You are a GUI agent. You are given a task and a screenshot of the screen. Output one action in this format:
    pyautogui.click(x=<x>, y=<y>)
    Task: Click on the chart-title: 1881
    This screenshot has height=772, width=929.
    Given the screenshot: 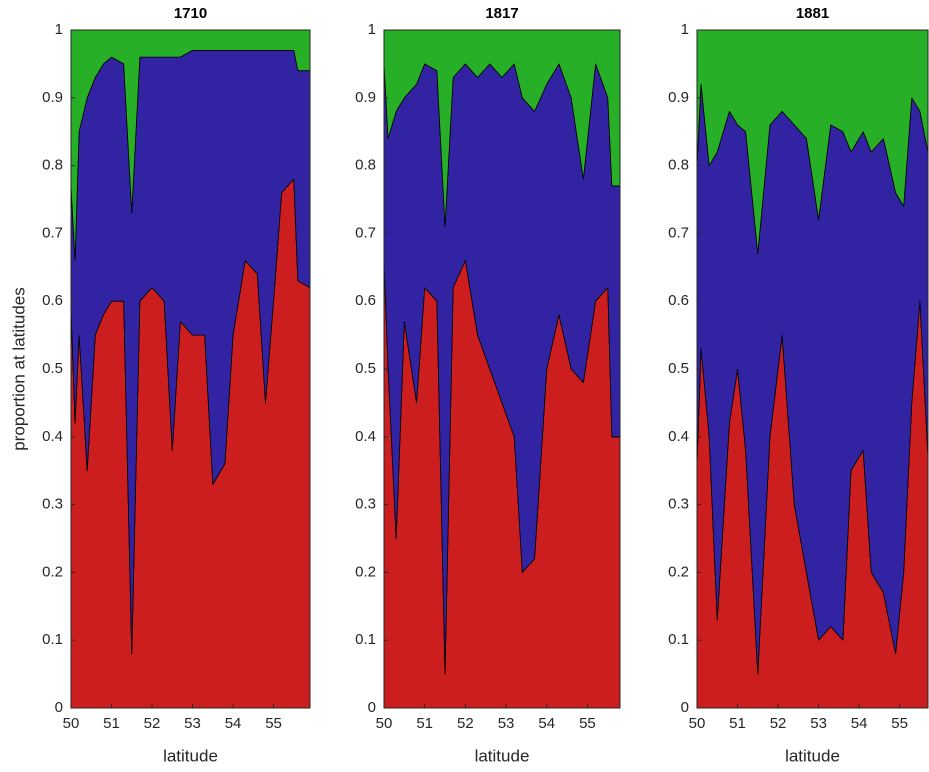 What is the action you would take?
    pyautogui.click(x=812, y=13)
    